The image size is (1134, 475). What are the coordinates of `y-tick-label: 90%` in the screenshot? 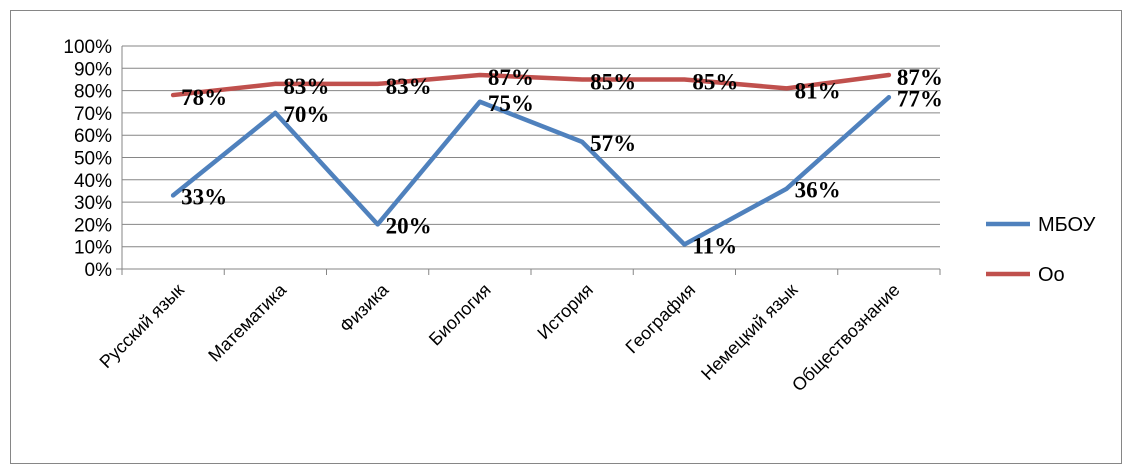 It's located at (93, 69).